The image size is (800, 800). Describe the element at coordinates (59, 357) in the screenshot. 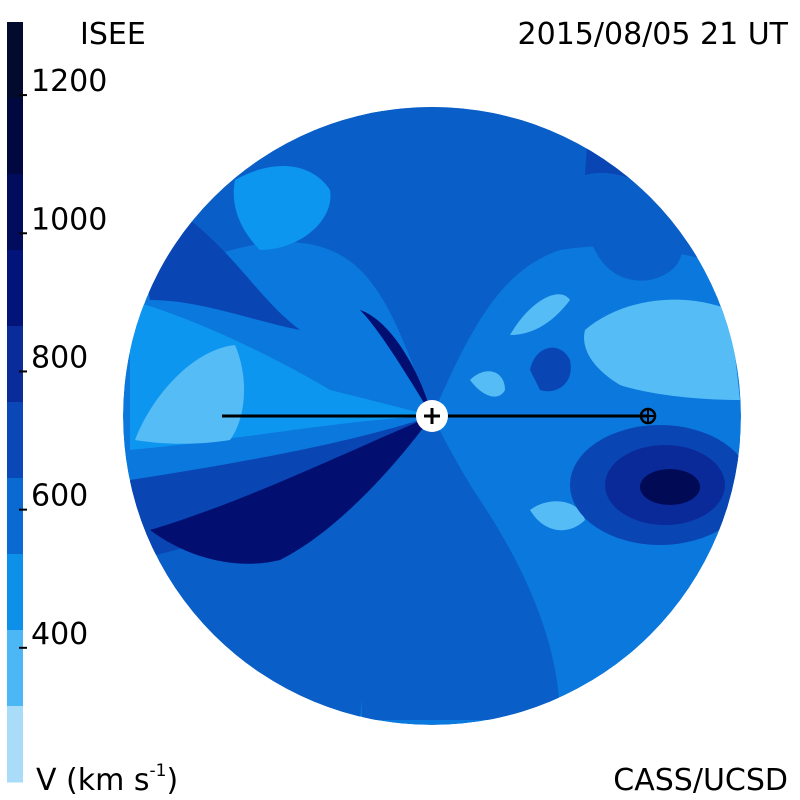

I see `colorbar-tick-label: 800` at that location.